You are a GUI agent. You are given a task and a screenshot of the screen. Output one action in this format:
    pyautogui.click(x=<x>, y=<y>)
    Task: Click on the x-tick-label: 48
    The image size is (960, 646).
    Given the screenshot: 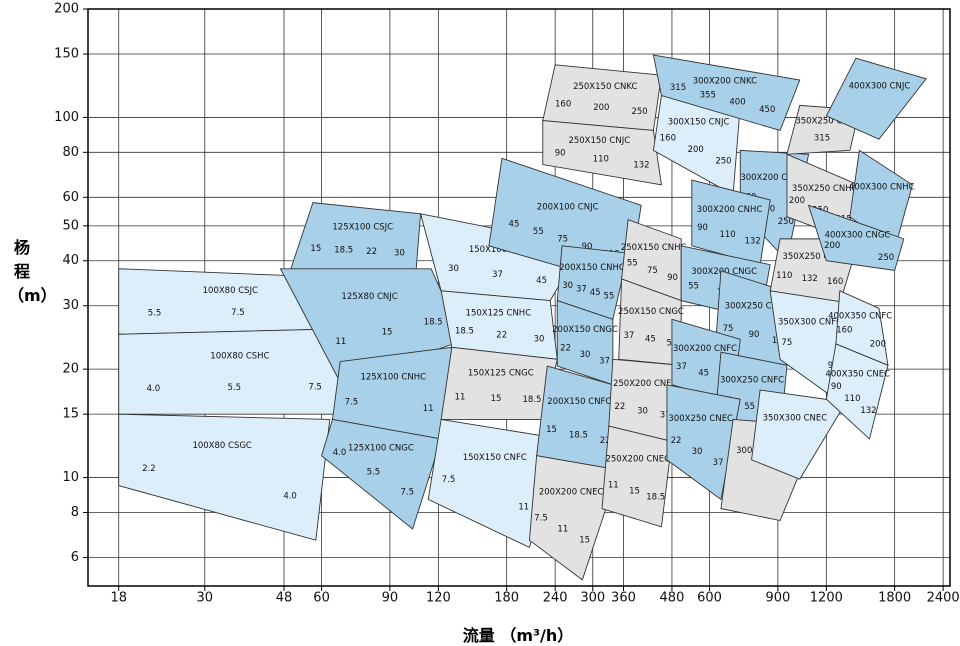 What is the action you would take?
    pyautogui.click(x=284, y=598)
    